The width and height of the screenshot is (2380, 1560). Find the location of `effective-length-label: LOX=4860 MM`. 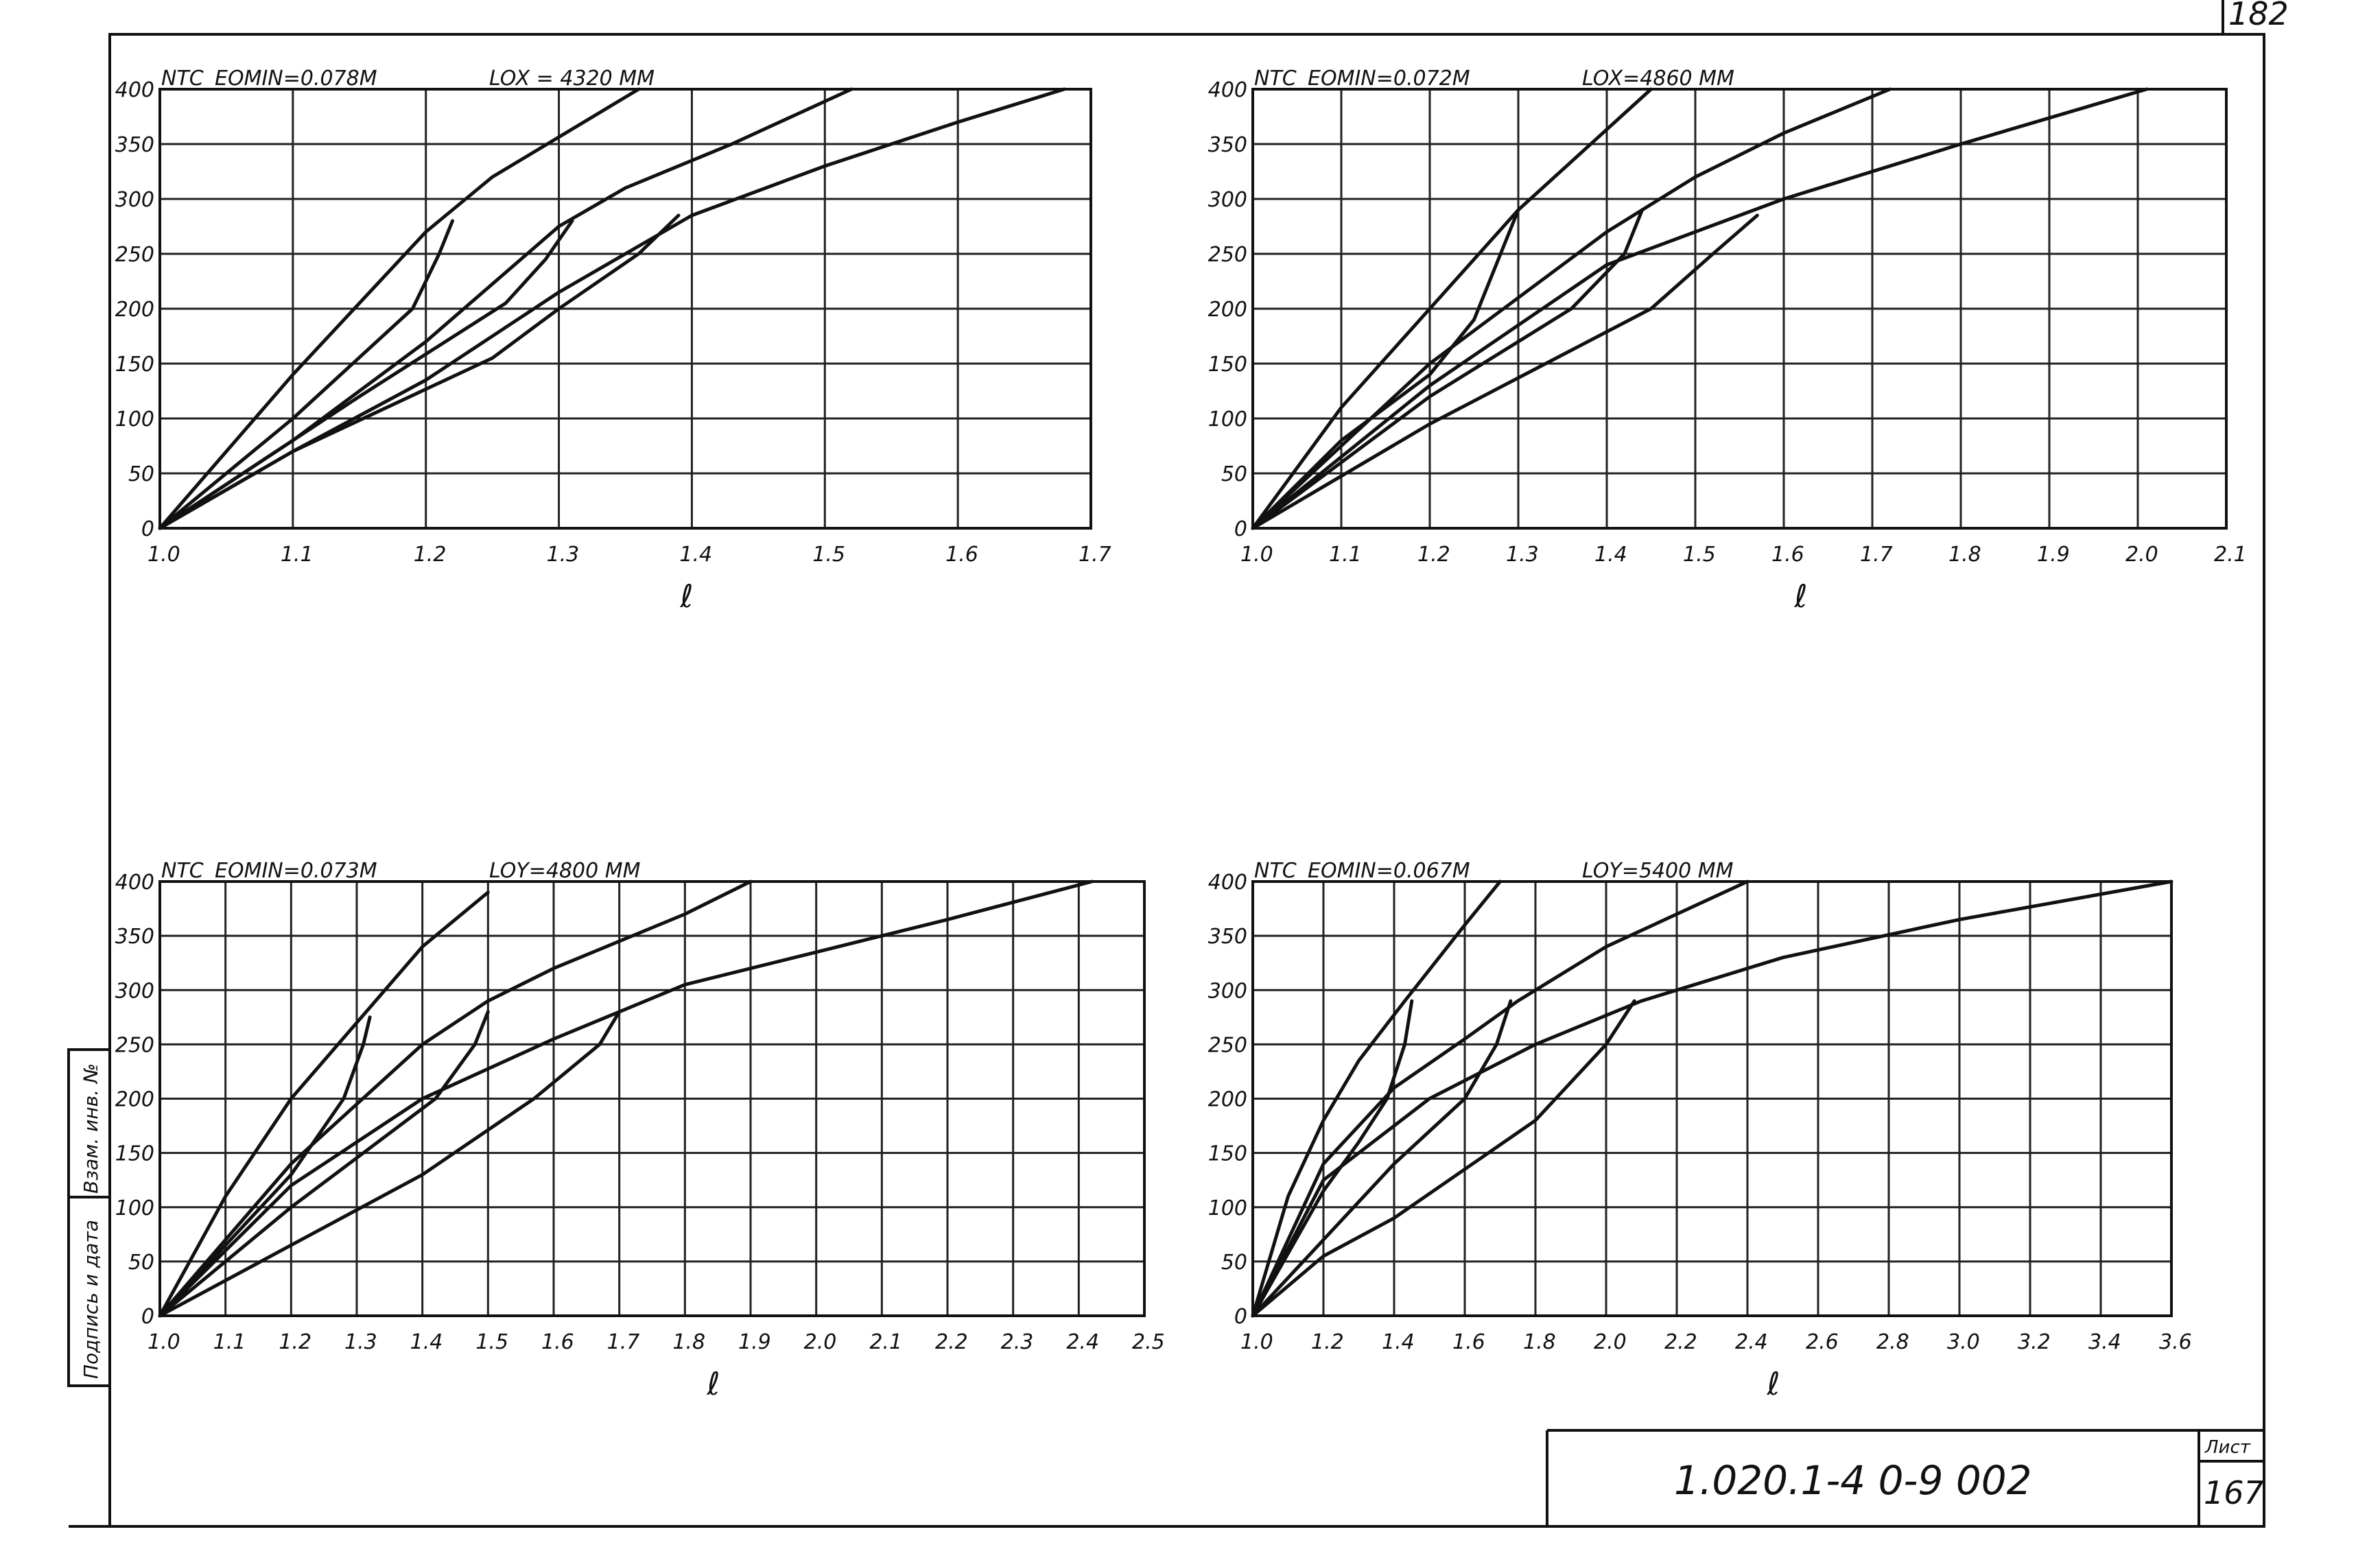

effective-length-label: LOX=4860 MM is located at coordinates (1658, 79).